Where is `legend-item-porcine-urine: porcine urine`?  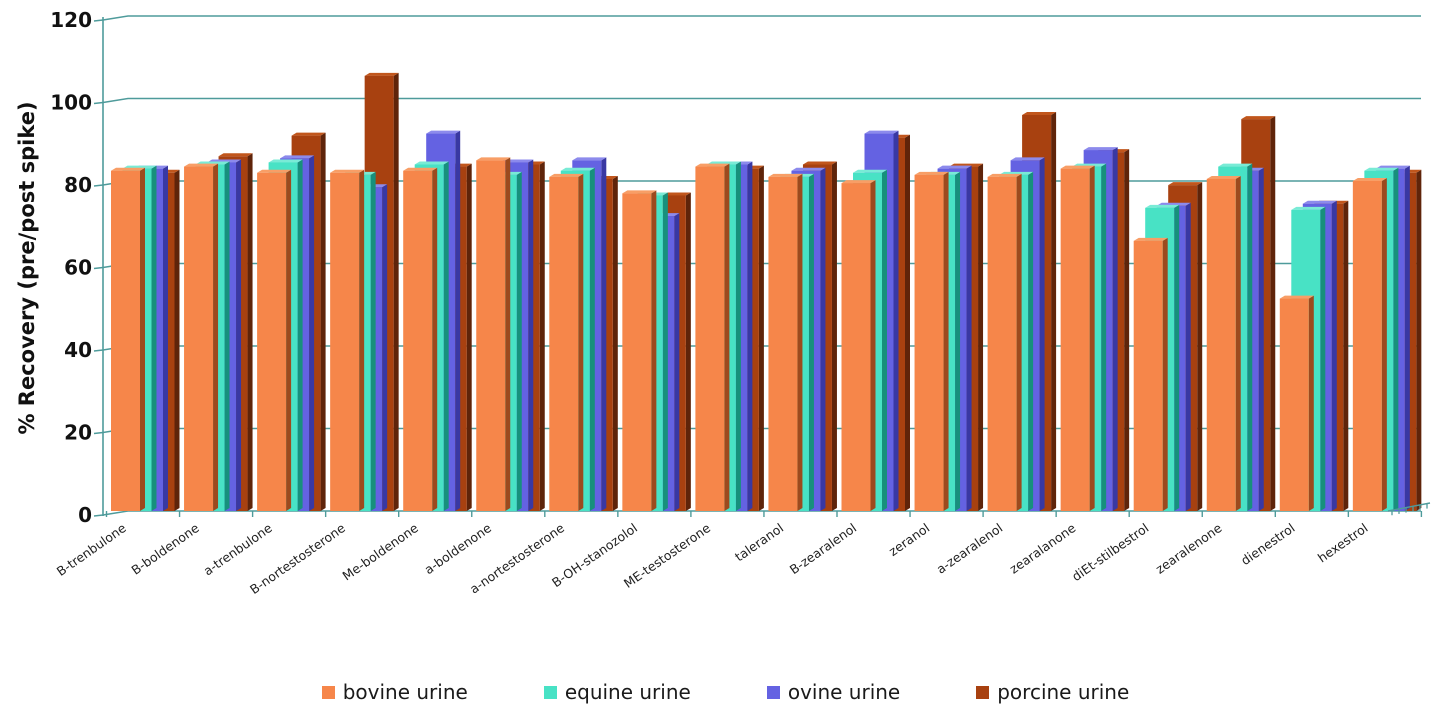 legend-item-porcine-urine: porcine urine is located at coordinates (1052, 692).